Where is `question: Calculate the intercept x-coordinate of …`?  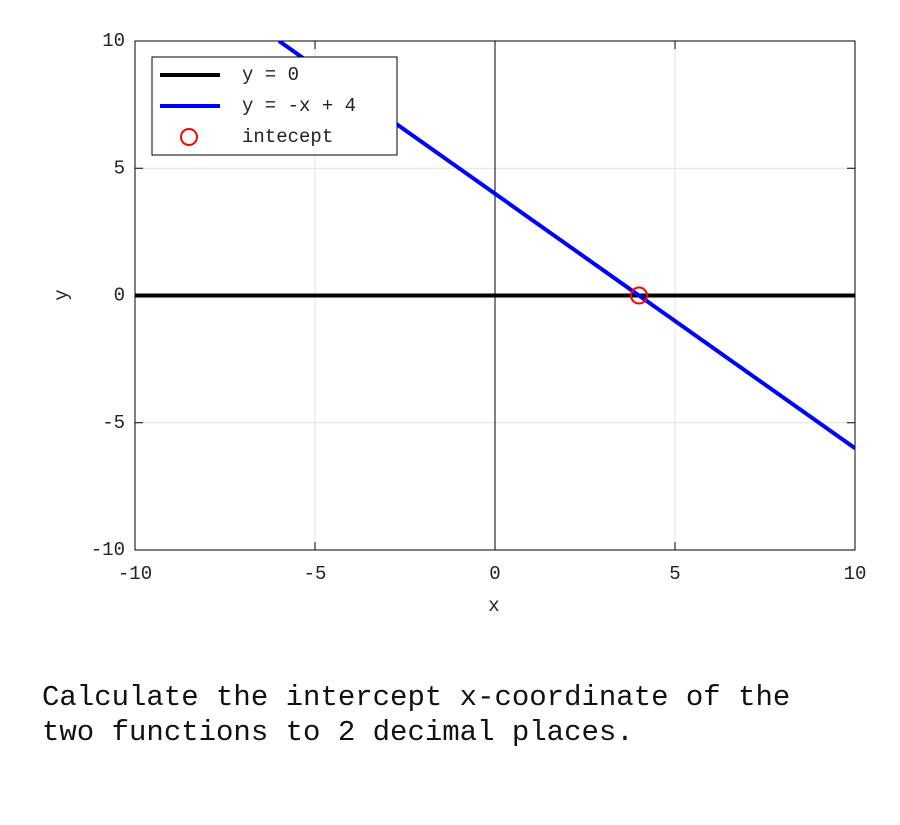 question: Calculate the intercept x-coordinate of … is located at coordinates (416, 715).